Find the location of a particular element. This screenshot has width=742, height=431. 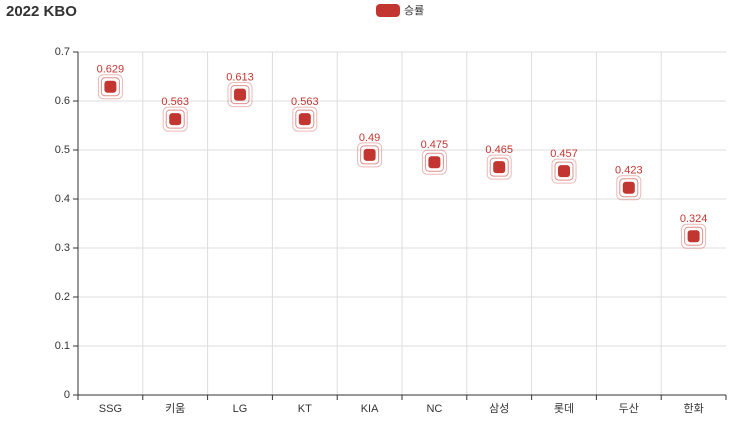

x-tick-label: 롯데 is located at coordinates (564, 408).